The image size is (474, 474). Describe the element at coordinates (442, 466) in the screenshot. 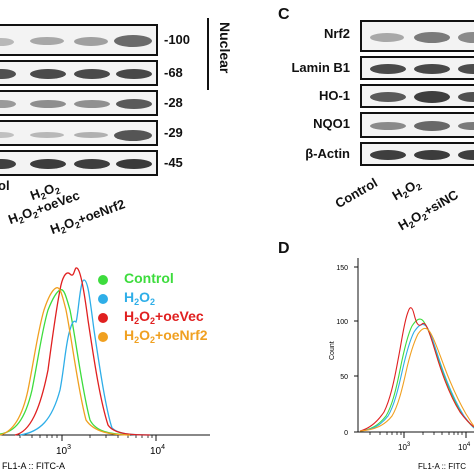

I see `x-axis-label: FL1-A :: FITC` at that location.